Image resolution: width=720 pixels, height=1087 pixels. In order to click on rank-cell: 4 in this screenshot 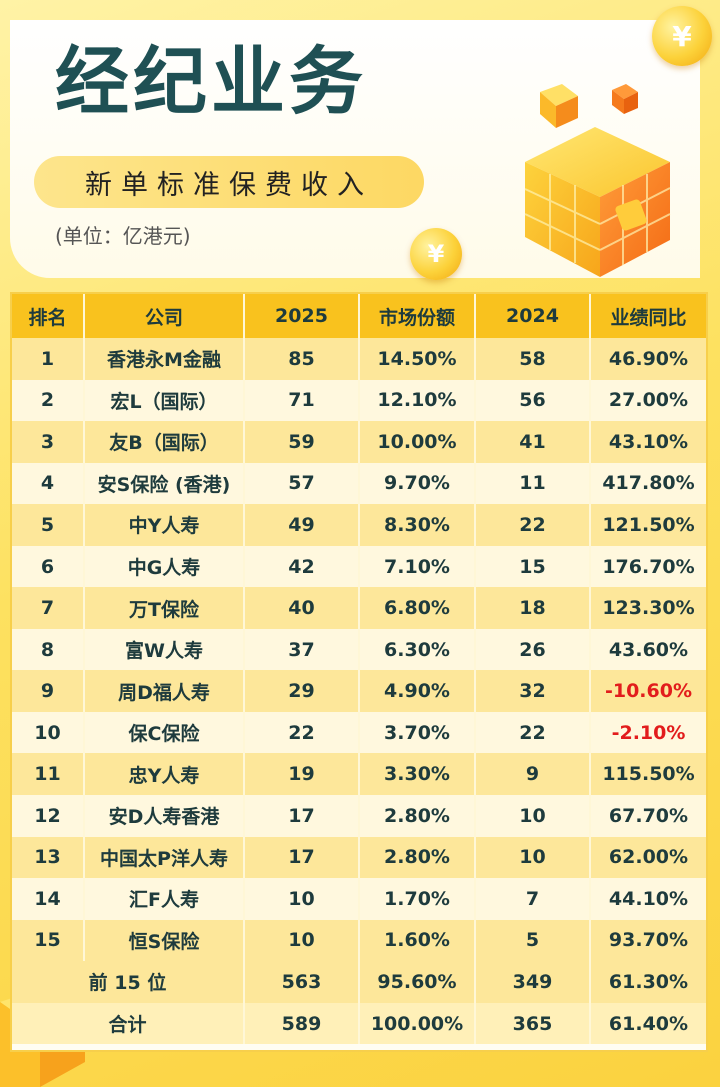, I will do `click(48, 483)`.